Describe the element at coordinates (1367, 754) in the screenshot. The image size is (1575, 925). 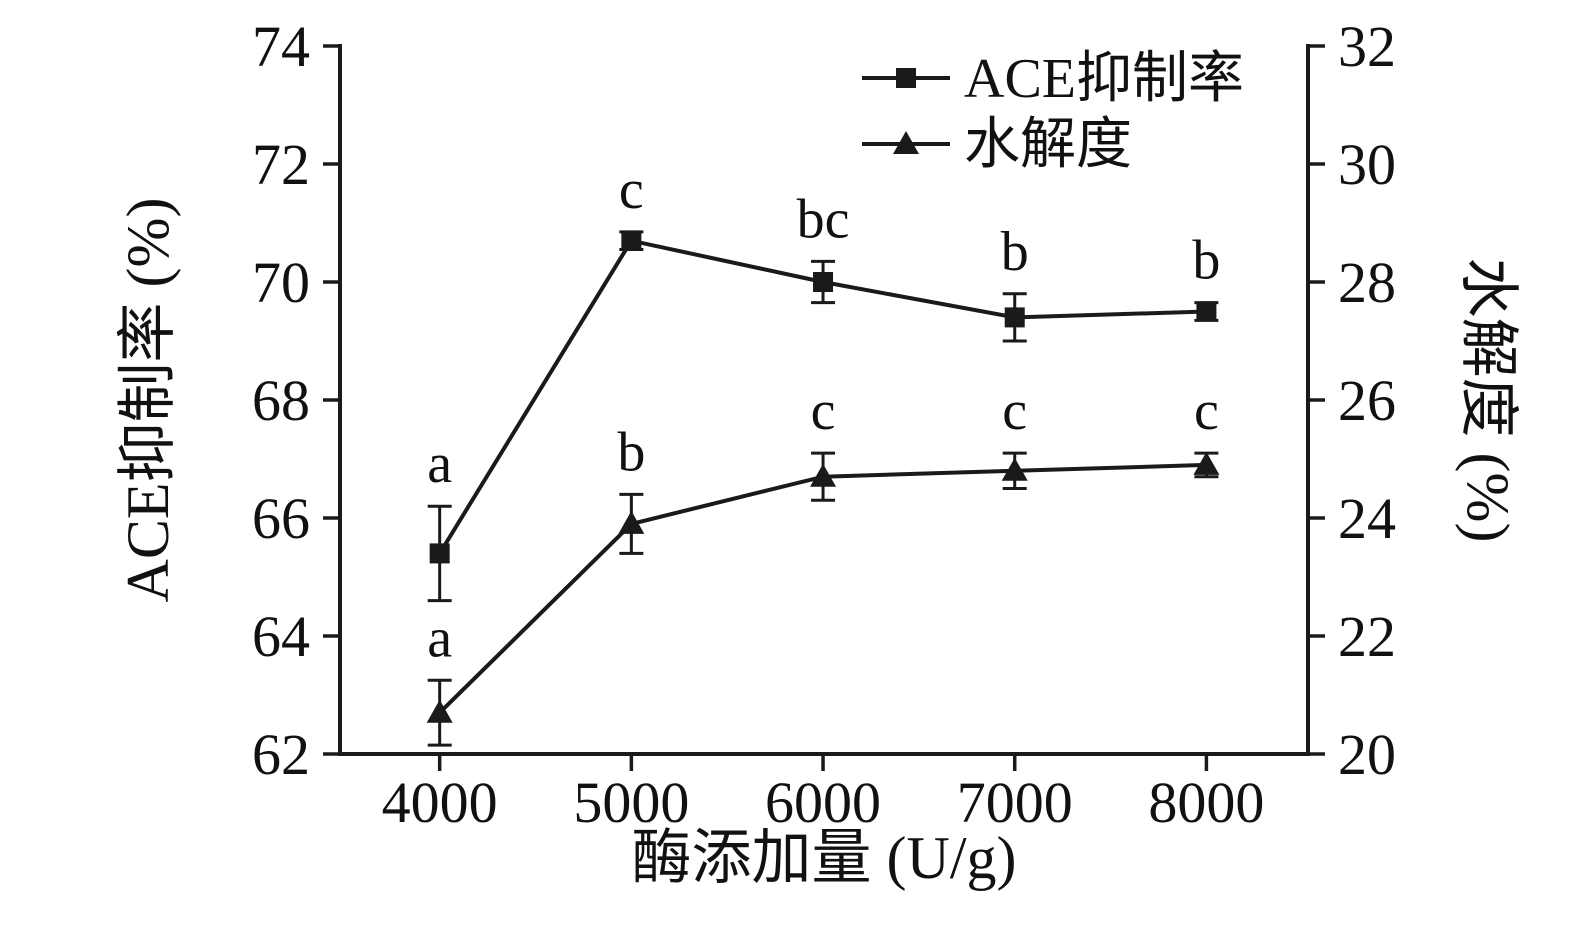
I see `right-axis-tick-label: 20` at that location.